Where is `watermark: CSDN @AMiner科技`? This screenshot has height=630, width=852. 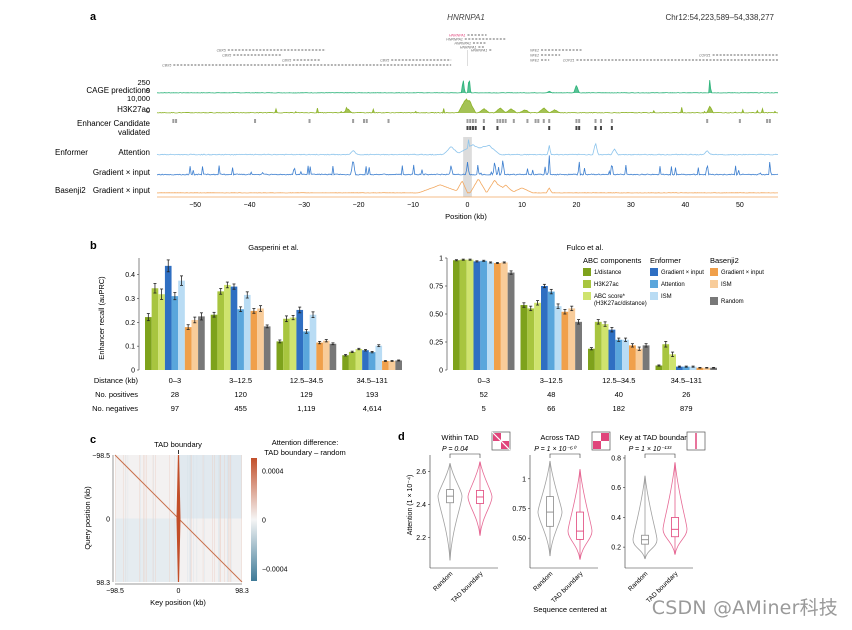
watermark: CSDN @AMiner科技 is located at coordinates (744, 608).